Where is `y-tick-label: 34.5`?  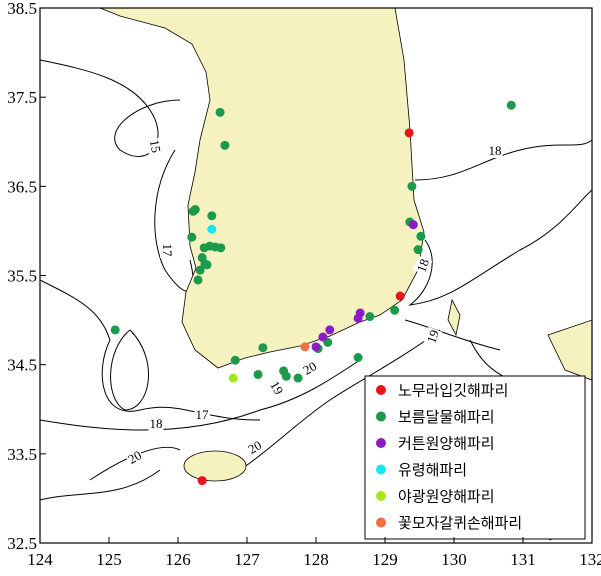
y-tick-label: 34.5 is located at coordinates (22, 365).